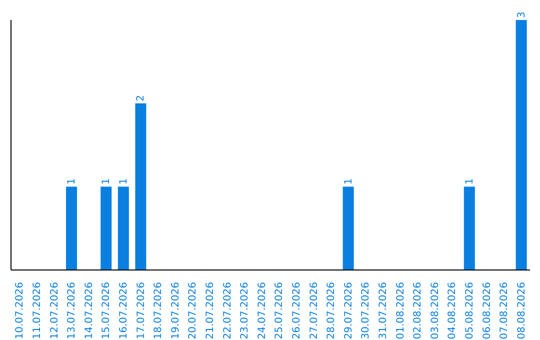 Image resolution: width=540 pixels, height=340 pixels. What do you see at coordinates (348, 311) in the screenshot?
I see `x-tick-label: 29.07.2026` at bounding box center [348, 311].